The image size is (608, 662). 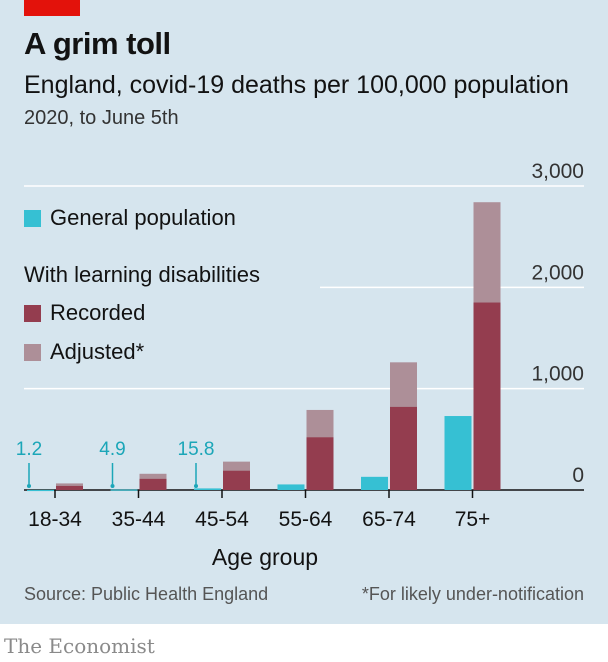 What do you see at coordinates (32, 313) in the screenshot?
I see `legend-swatch-recorded` at bounding box center [32, 313].